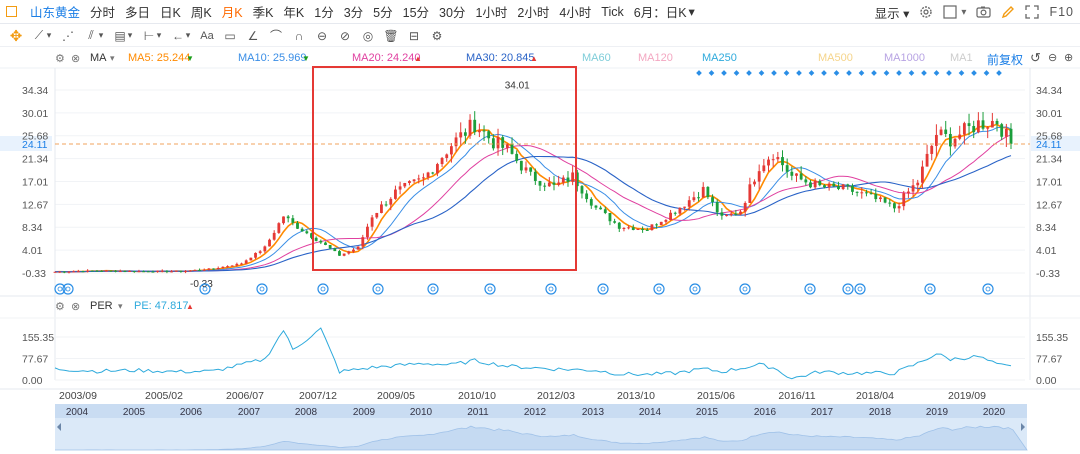 This screenshot has height=454, width=1080. I want to click on per-settings-gear-icon: ⚙, so click(60, 307).